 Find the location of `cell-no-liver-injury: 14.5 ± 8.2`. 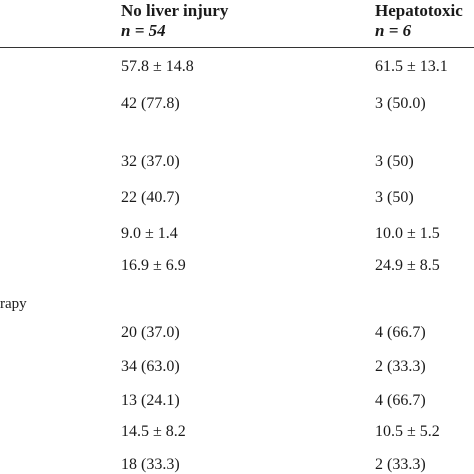

cell-no-liver-injury: 14.5 ± 8.2 is located at coordinates (153, 431).